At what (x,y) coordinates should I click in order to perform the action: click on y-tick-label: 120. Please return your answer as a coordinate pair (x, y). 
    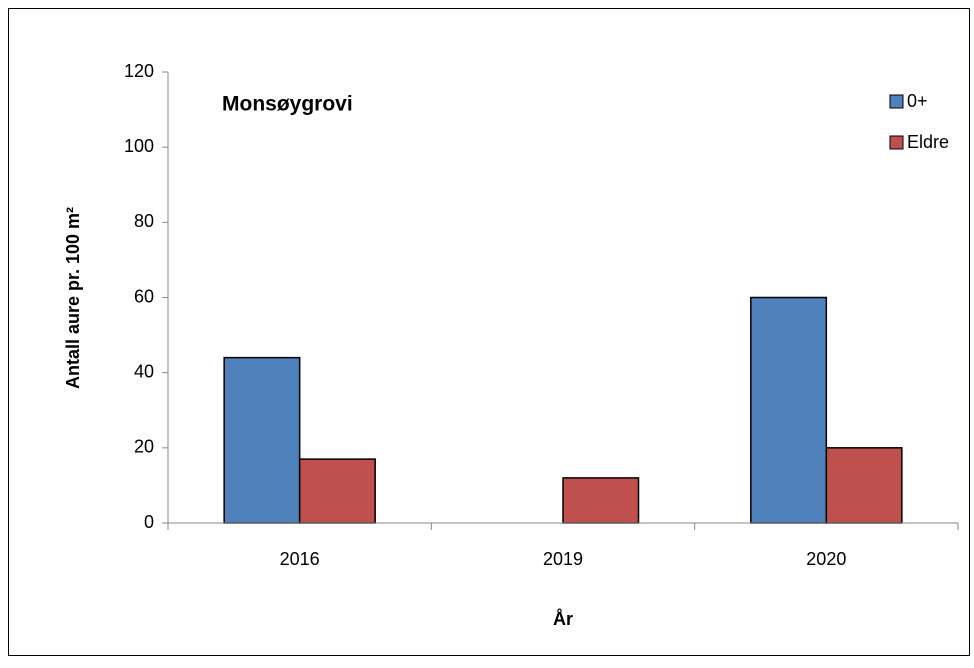
    Looking at the image, I should click on (139, 71).